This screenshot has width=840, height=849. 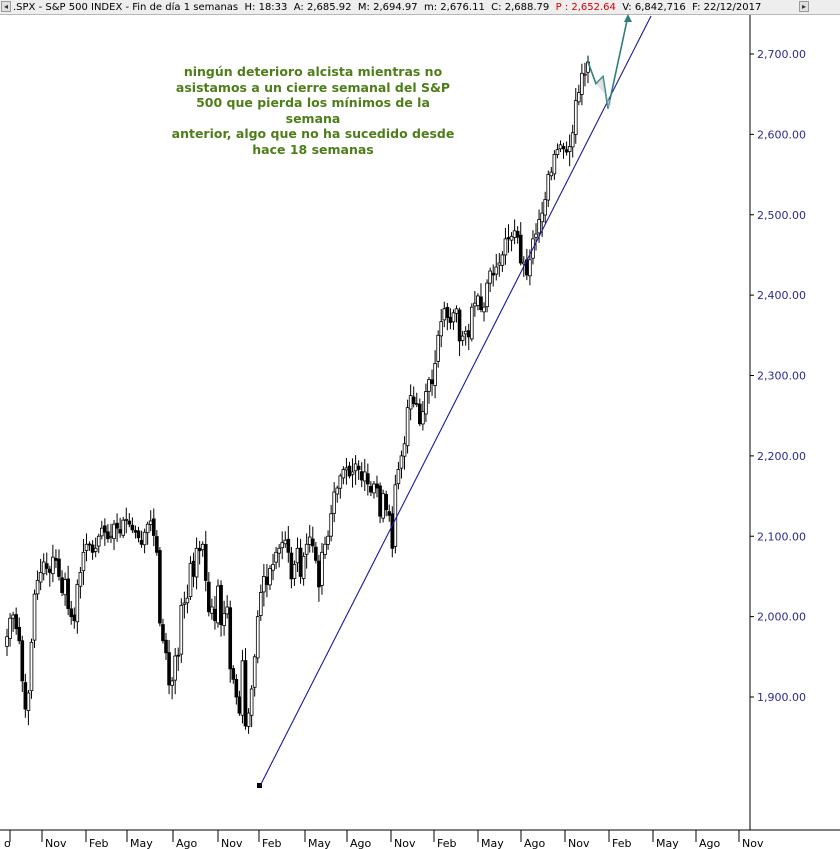 I want to click on scroll-left-button: ◂, so click(x=6, y=6).